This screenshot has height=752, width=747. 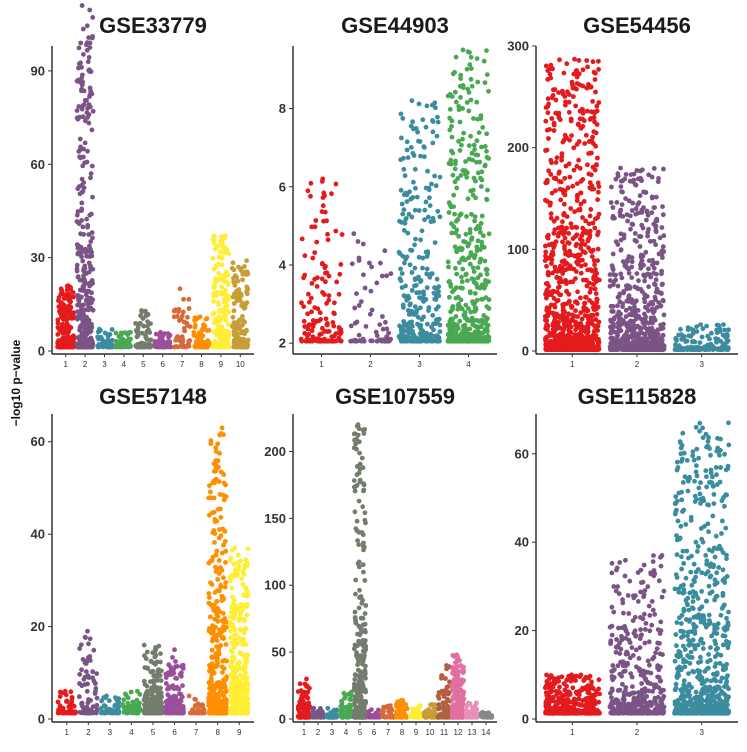 What do you see at coordinates (174, 732) in the screenshot?
I see `x-tick-label: 6` at bounding box center [174, 732].